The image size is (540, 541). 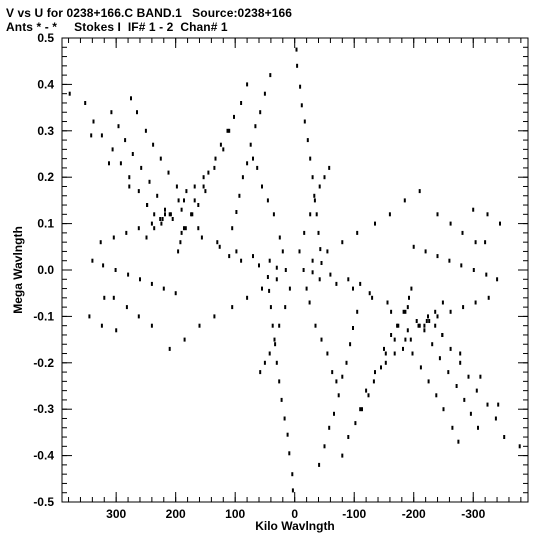 What do you see at coordinates (43, 363) in the screenshot?
I see `y-tick-label: -0.2` at bounding box center [43, 363].